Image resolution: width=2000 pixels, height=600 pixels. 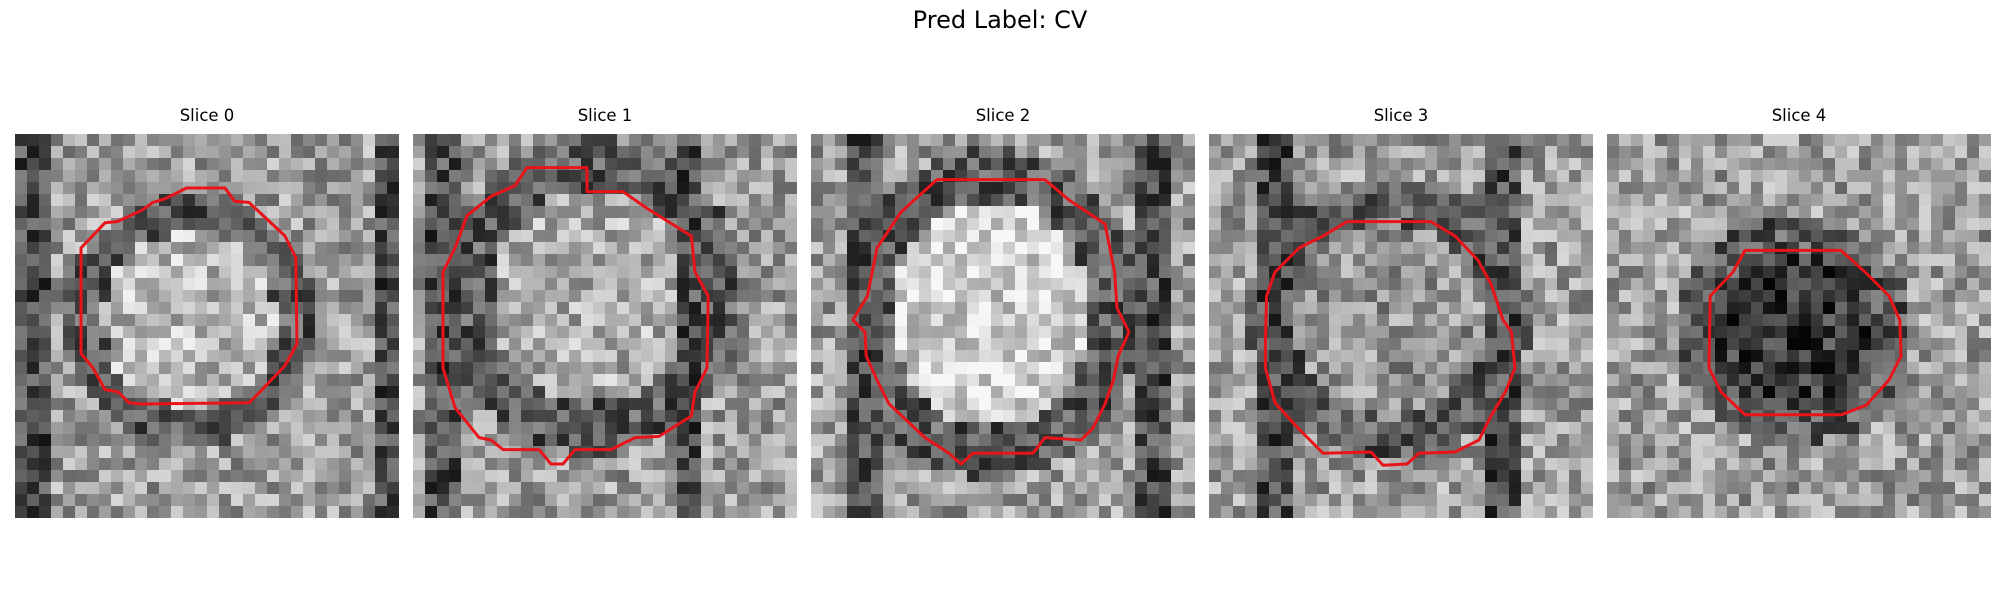 What do you see at coordinates (991, 322) in the screenshot?
I see `slice-2-contour` at bounding box center [991, 322].